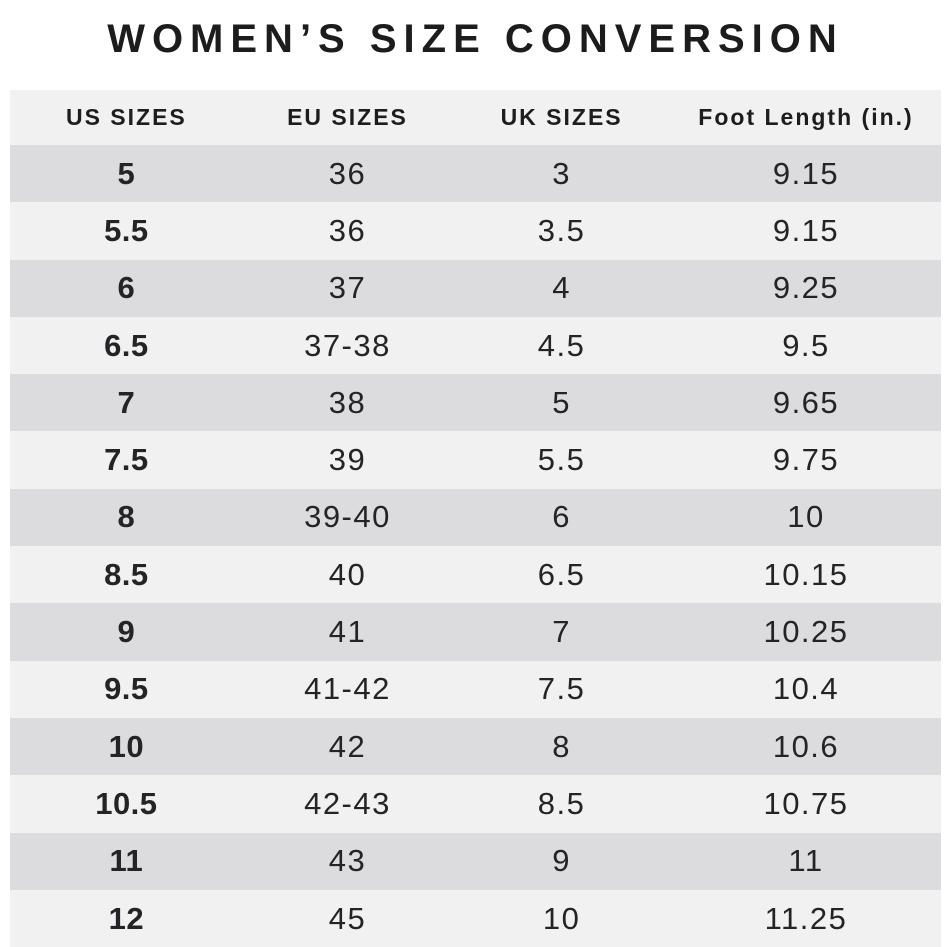  What do you see at coordinates (475, 39) in the screenshot?
I see `page-title: WOMEN’S SIZE CONVERSION` at bounding box center [475, 39].